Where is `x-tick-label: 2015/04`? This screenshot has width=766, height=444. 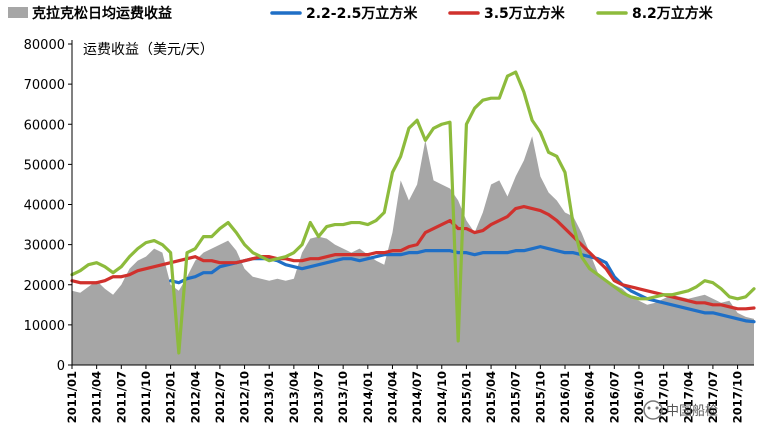
x-tick-label: 2015/04 is located at coordinates (491, 397).